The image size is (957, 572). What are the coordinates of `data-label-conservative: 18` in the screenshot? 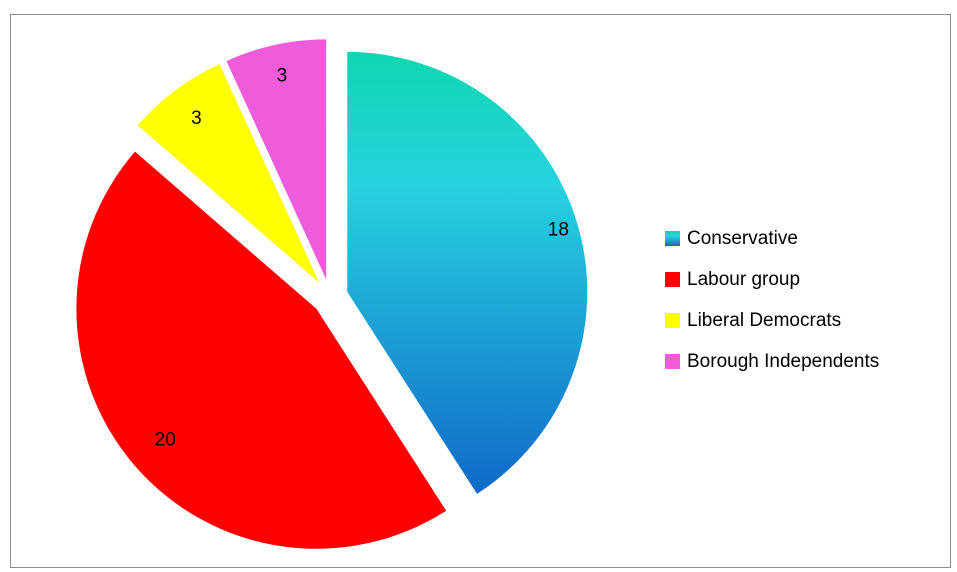 It's located at (558, 229).